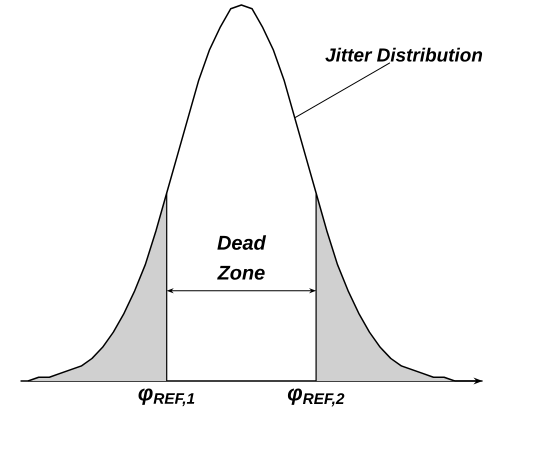 The height and width of the screenshot is (461, 538). Describe the element at coordinates (316, 397) in the screenshot. I see `x-tick-label: φ$_{REF,2}$` at that location.